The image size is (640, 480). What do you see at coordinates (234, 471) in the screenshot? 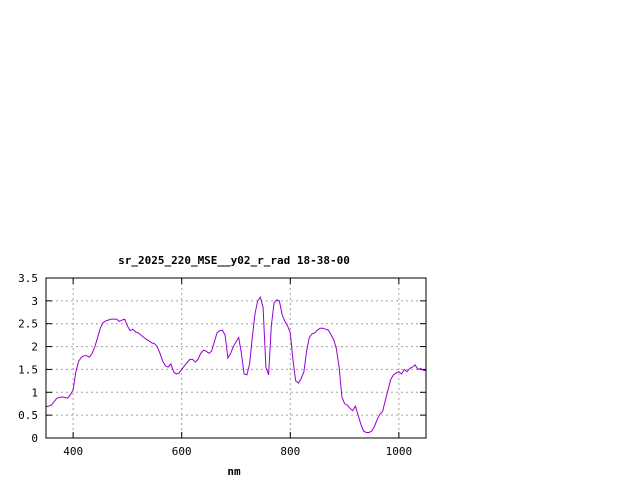
I see `x-axis-label: nm` at bounding box center [234, 471].